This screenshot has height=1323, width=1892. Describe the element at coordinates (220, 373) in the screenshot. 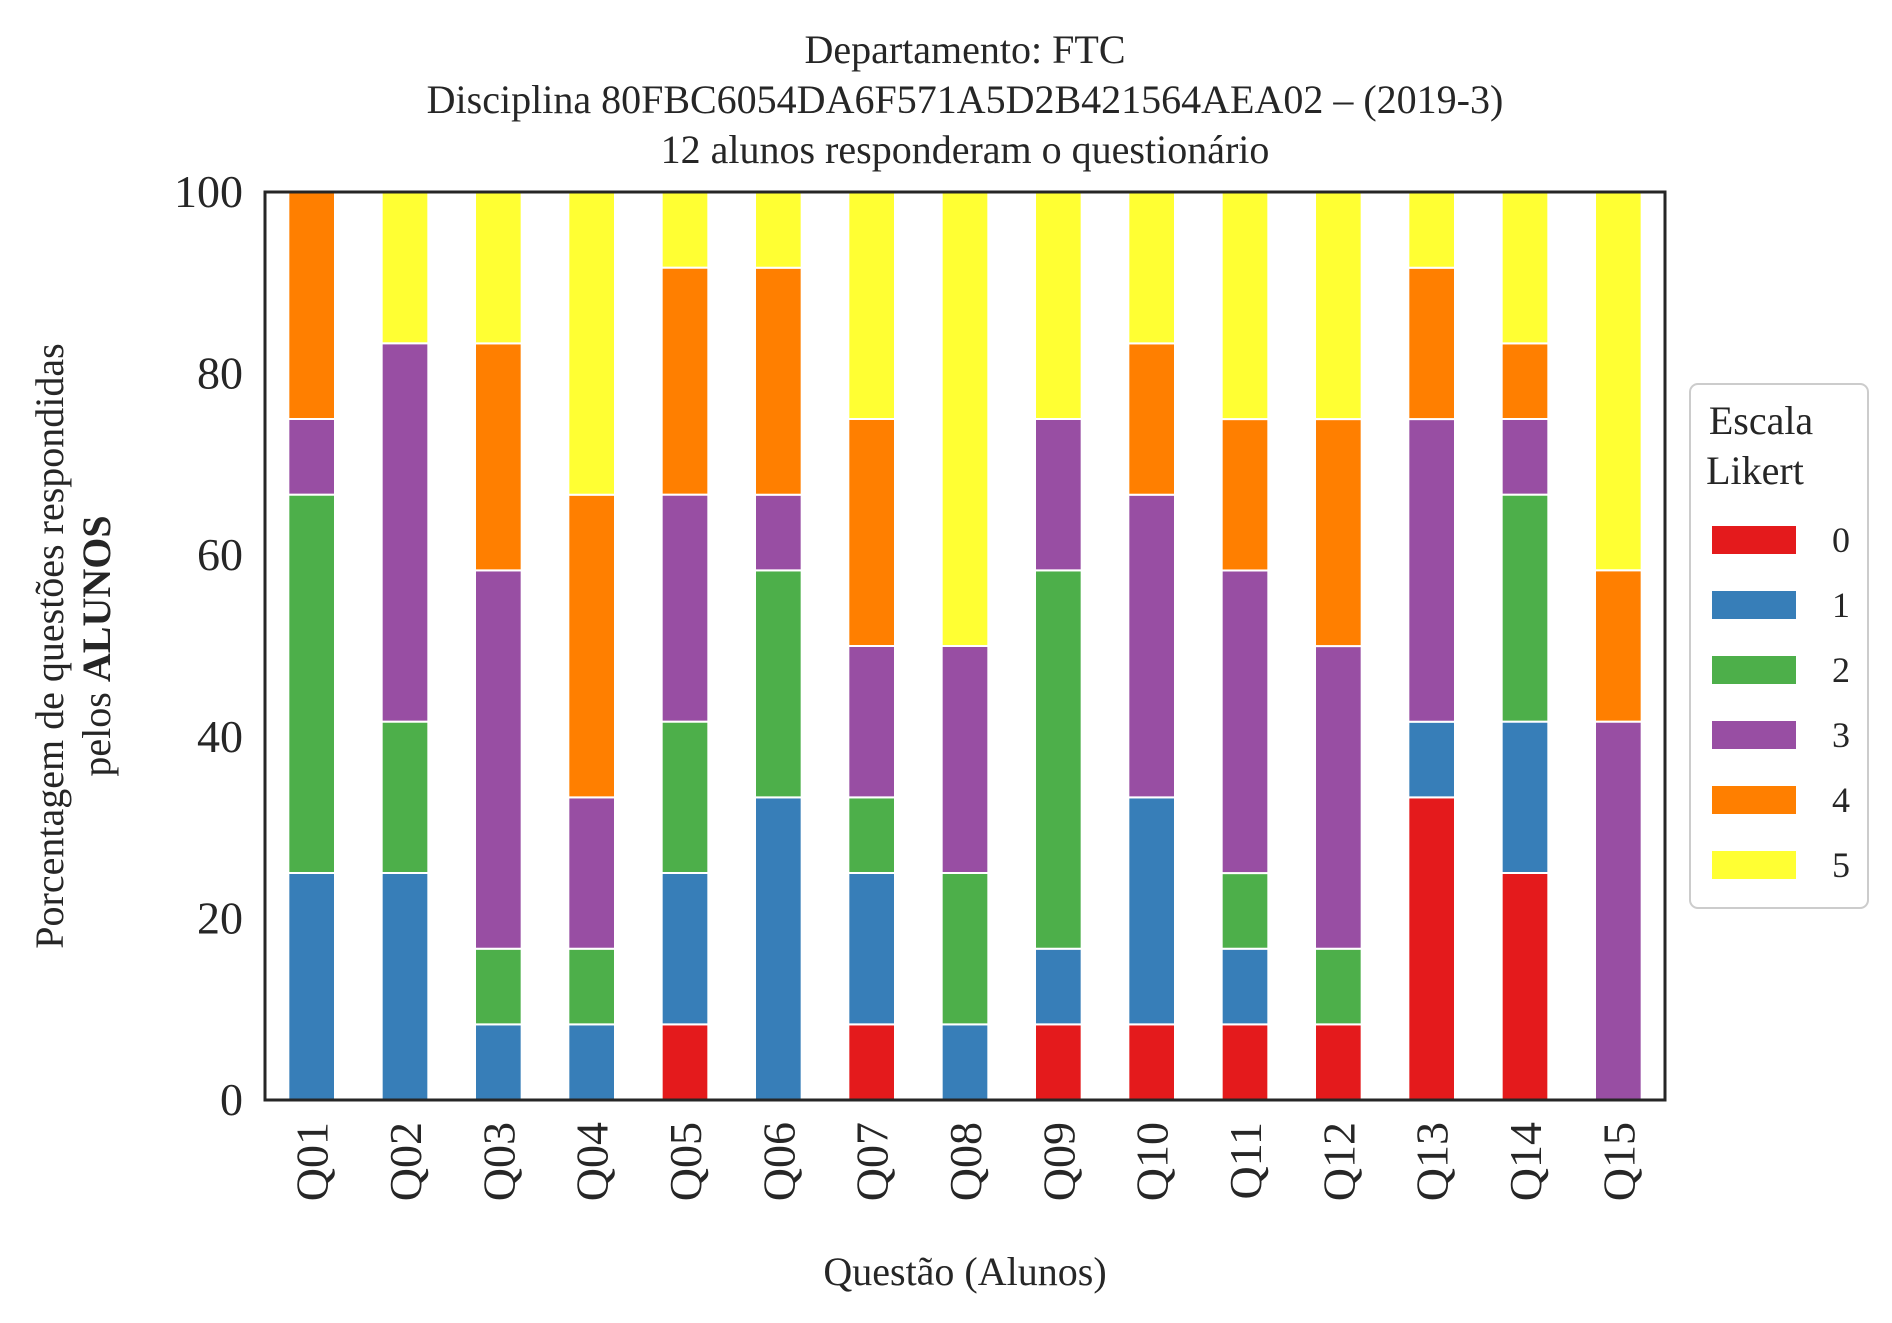

I see `y-tick-label: 80` at that location.